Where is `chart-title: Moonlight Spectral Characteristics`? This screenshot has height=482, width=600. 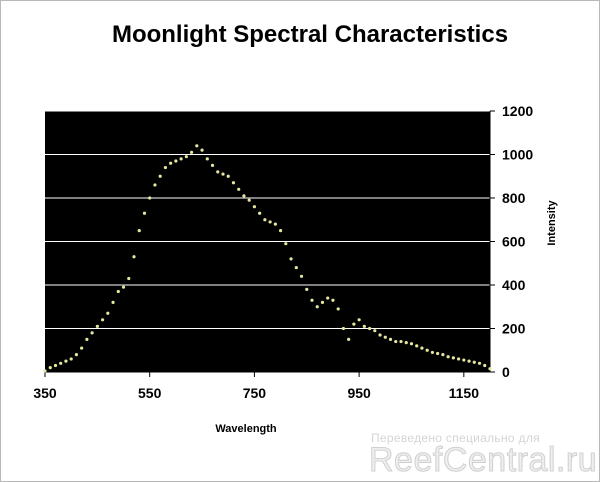
chart-title: Moonlight Spectral Characteristics is located at coordinates (310, 34).